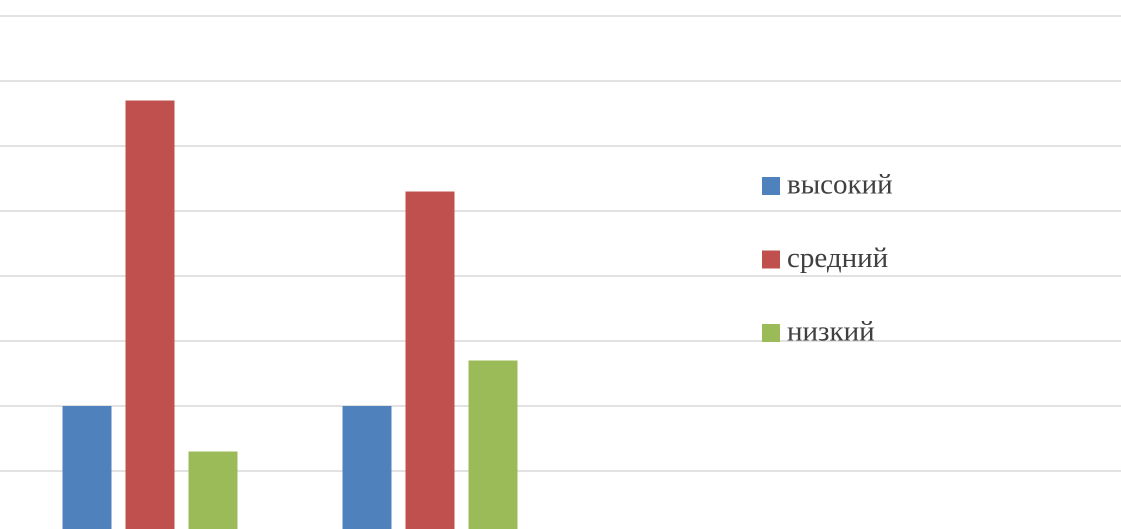 The image size is (1121, 529). What do you see at coordinates (831, 332) in the screenshot?
I see `legend-label: низкий` at bounding box center [831, 332].